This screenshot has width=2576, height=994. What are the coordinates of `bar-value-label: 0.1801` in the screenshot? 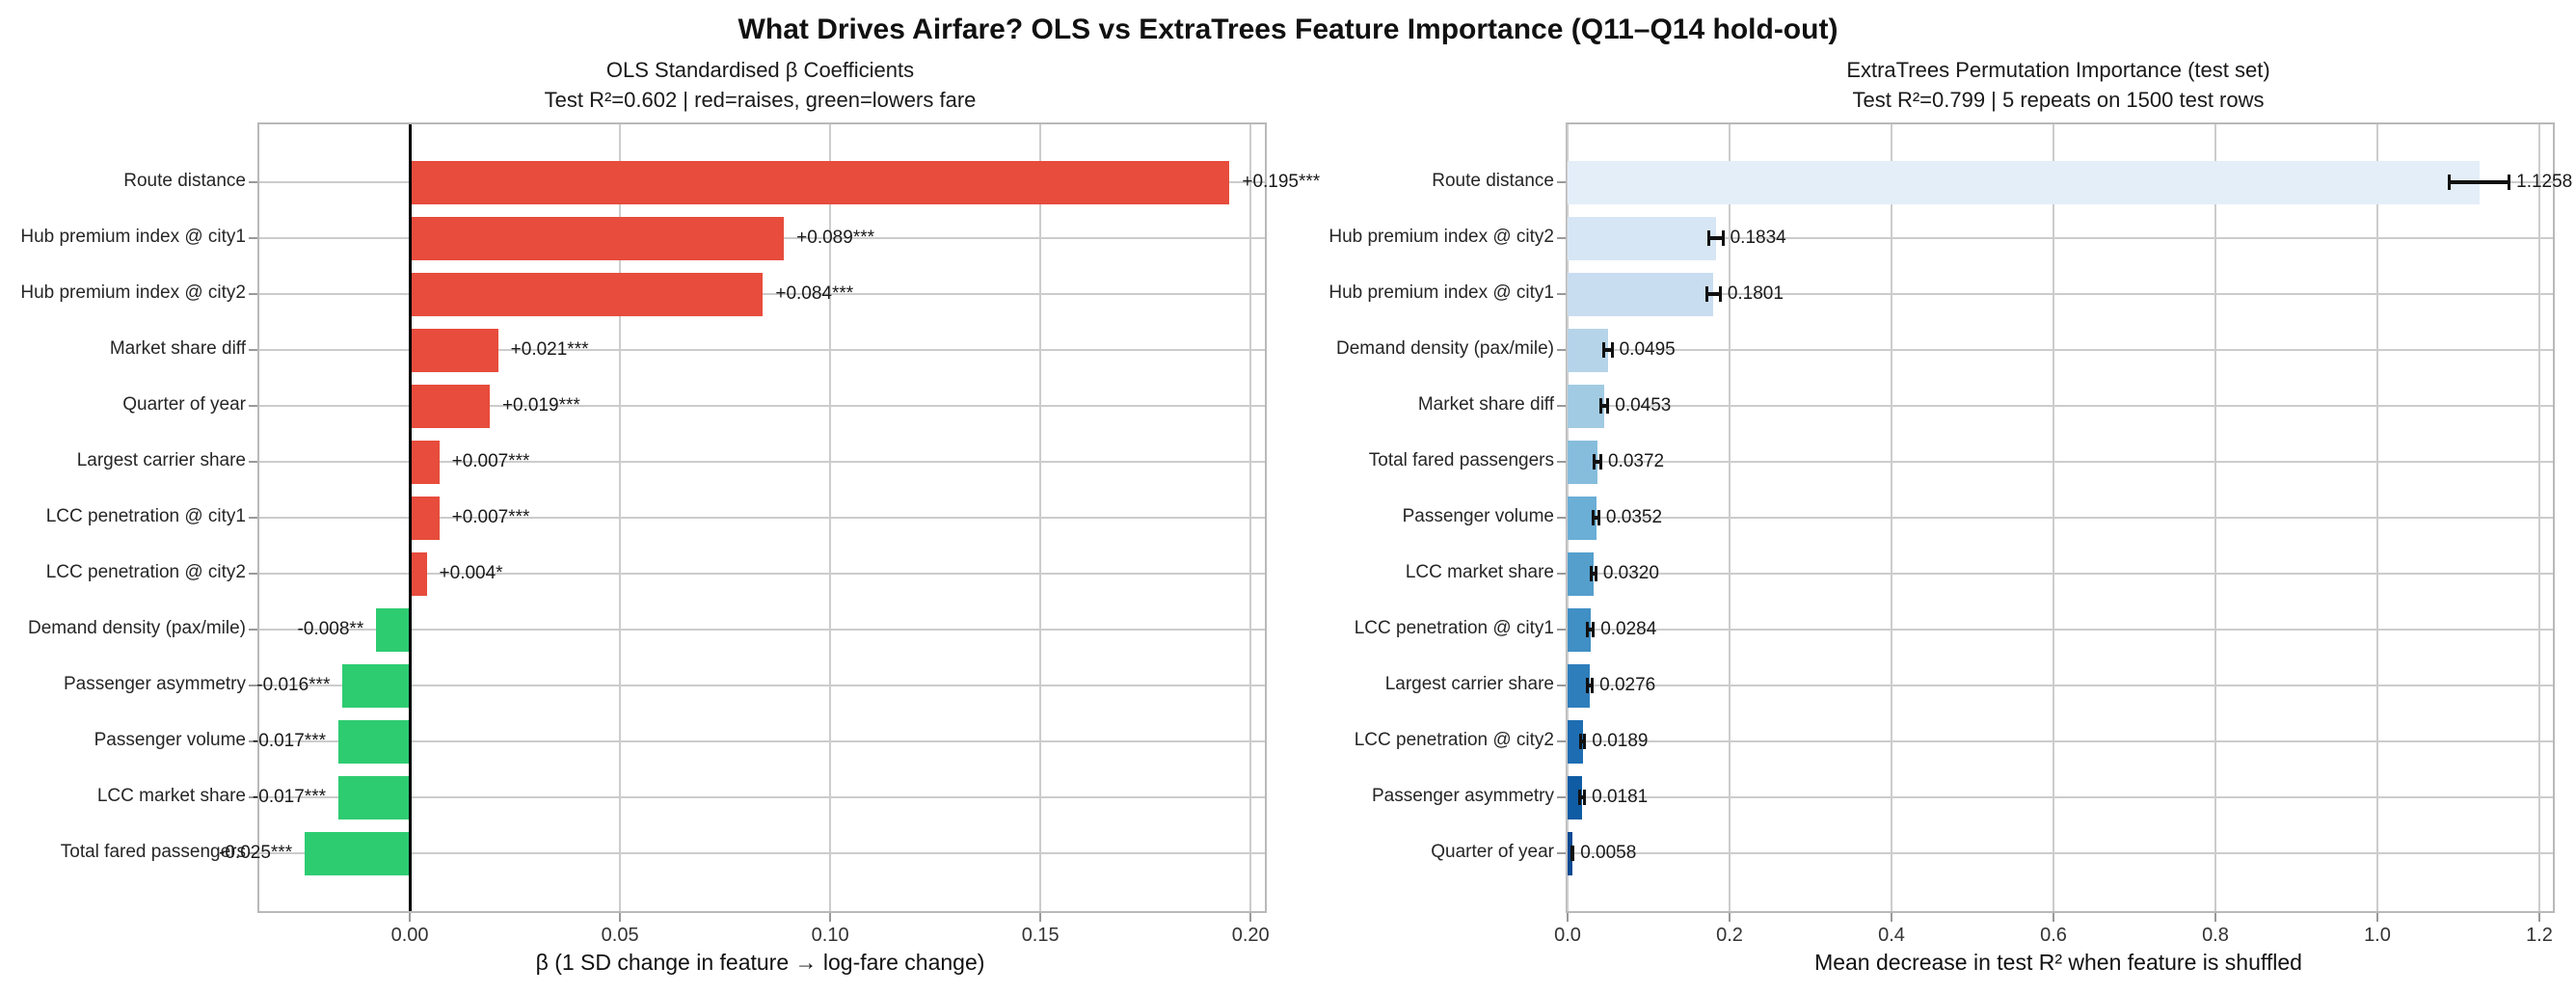 It's located at (1756, 293).